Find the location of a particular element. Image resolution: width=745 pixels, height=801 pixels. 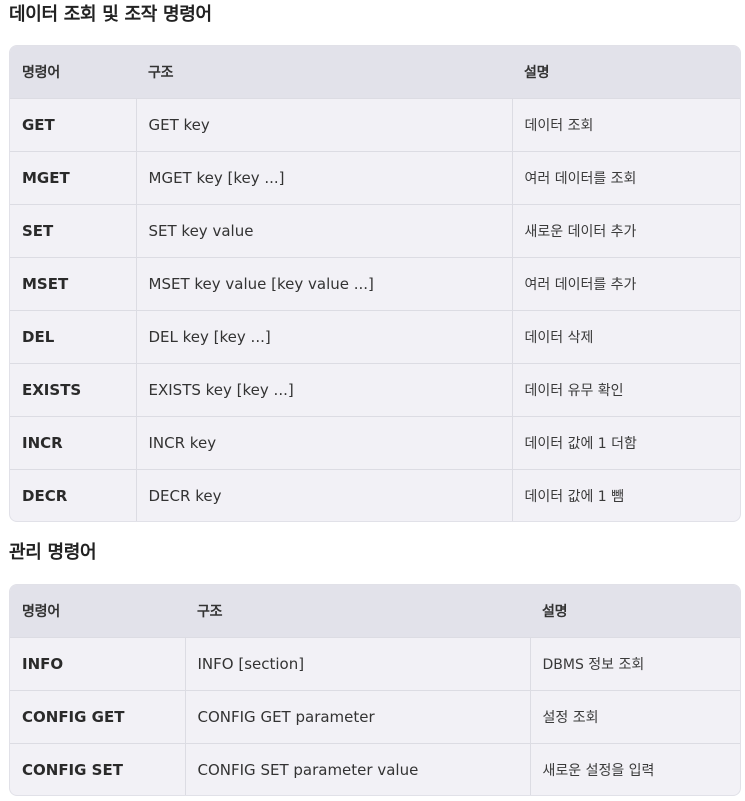

structure-cell: CONFIG SET parameter value is located at coordinates (357, 769).